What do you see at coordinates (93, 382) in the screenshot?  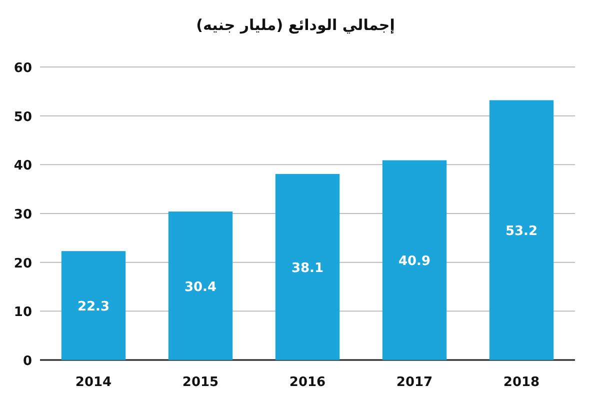 I see `x-tick-label: 2014` at bounding box center [93, 382].